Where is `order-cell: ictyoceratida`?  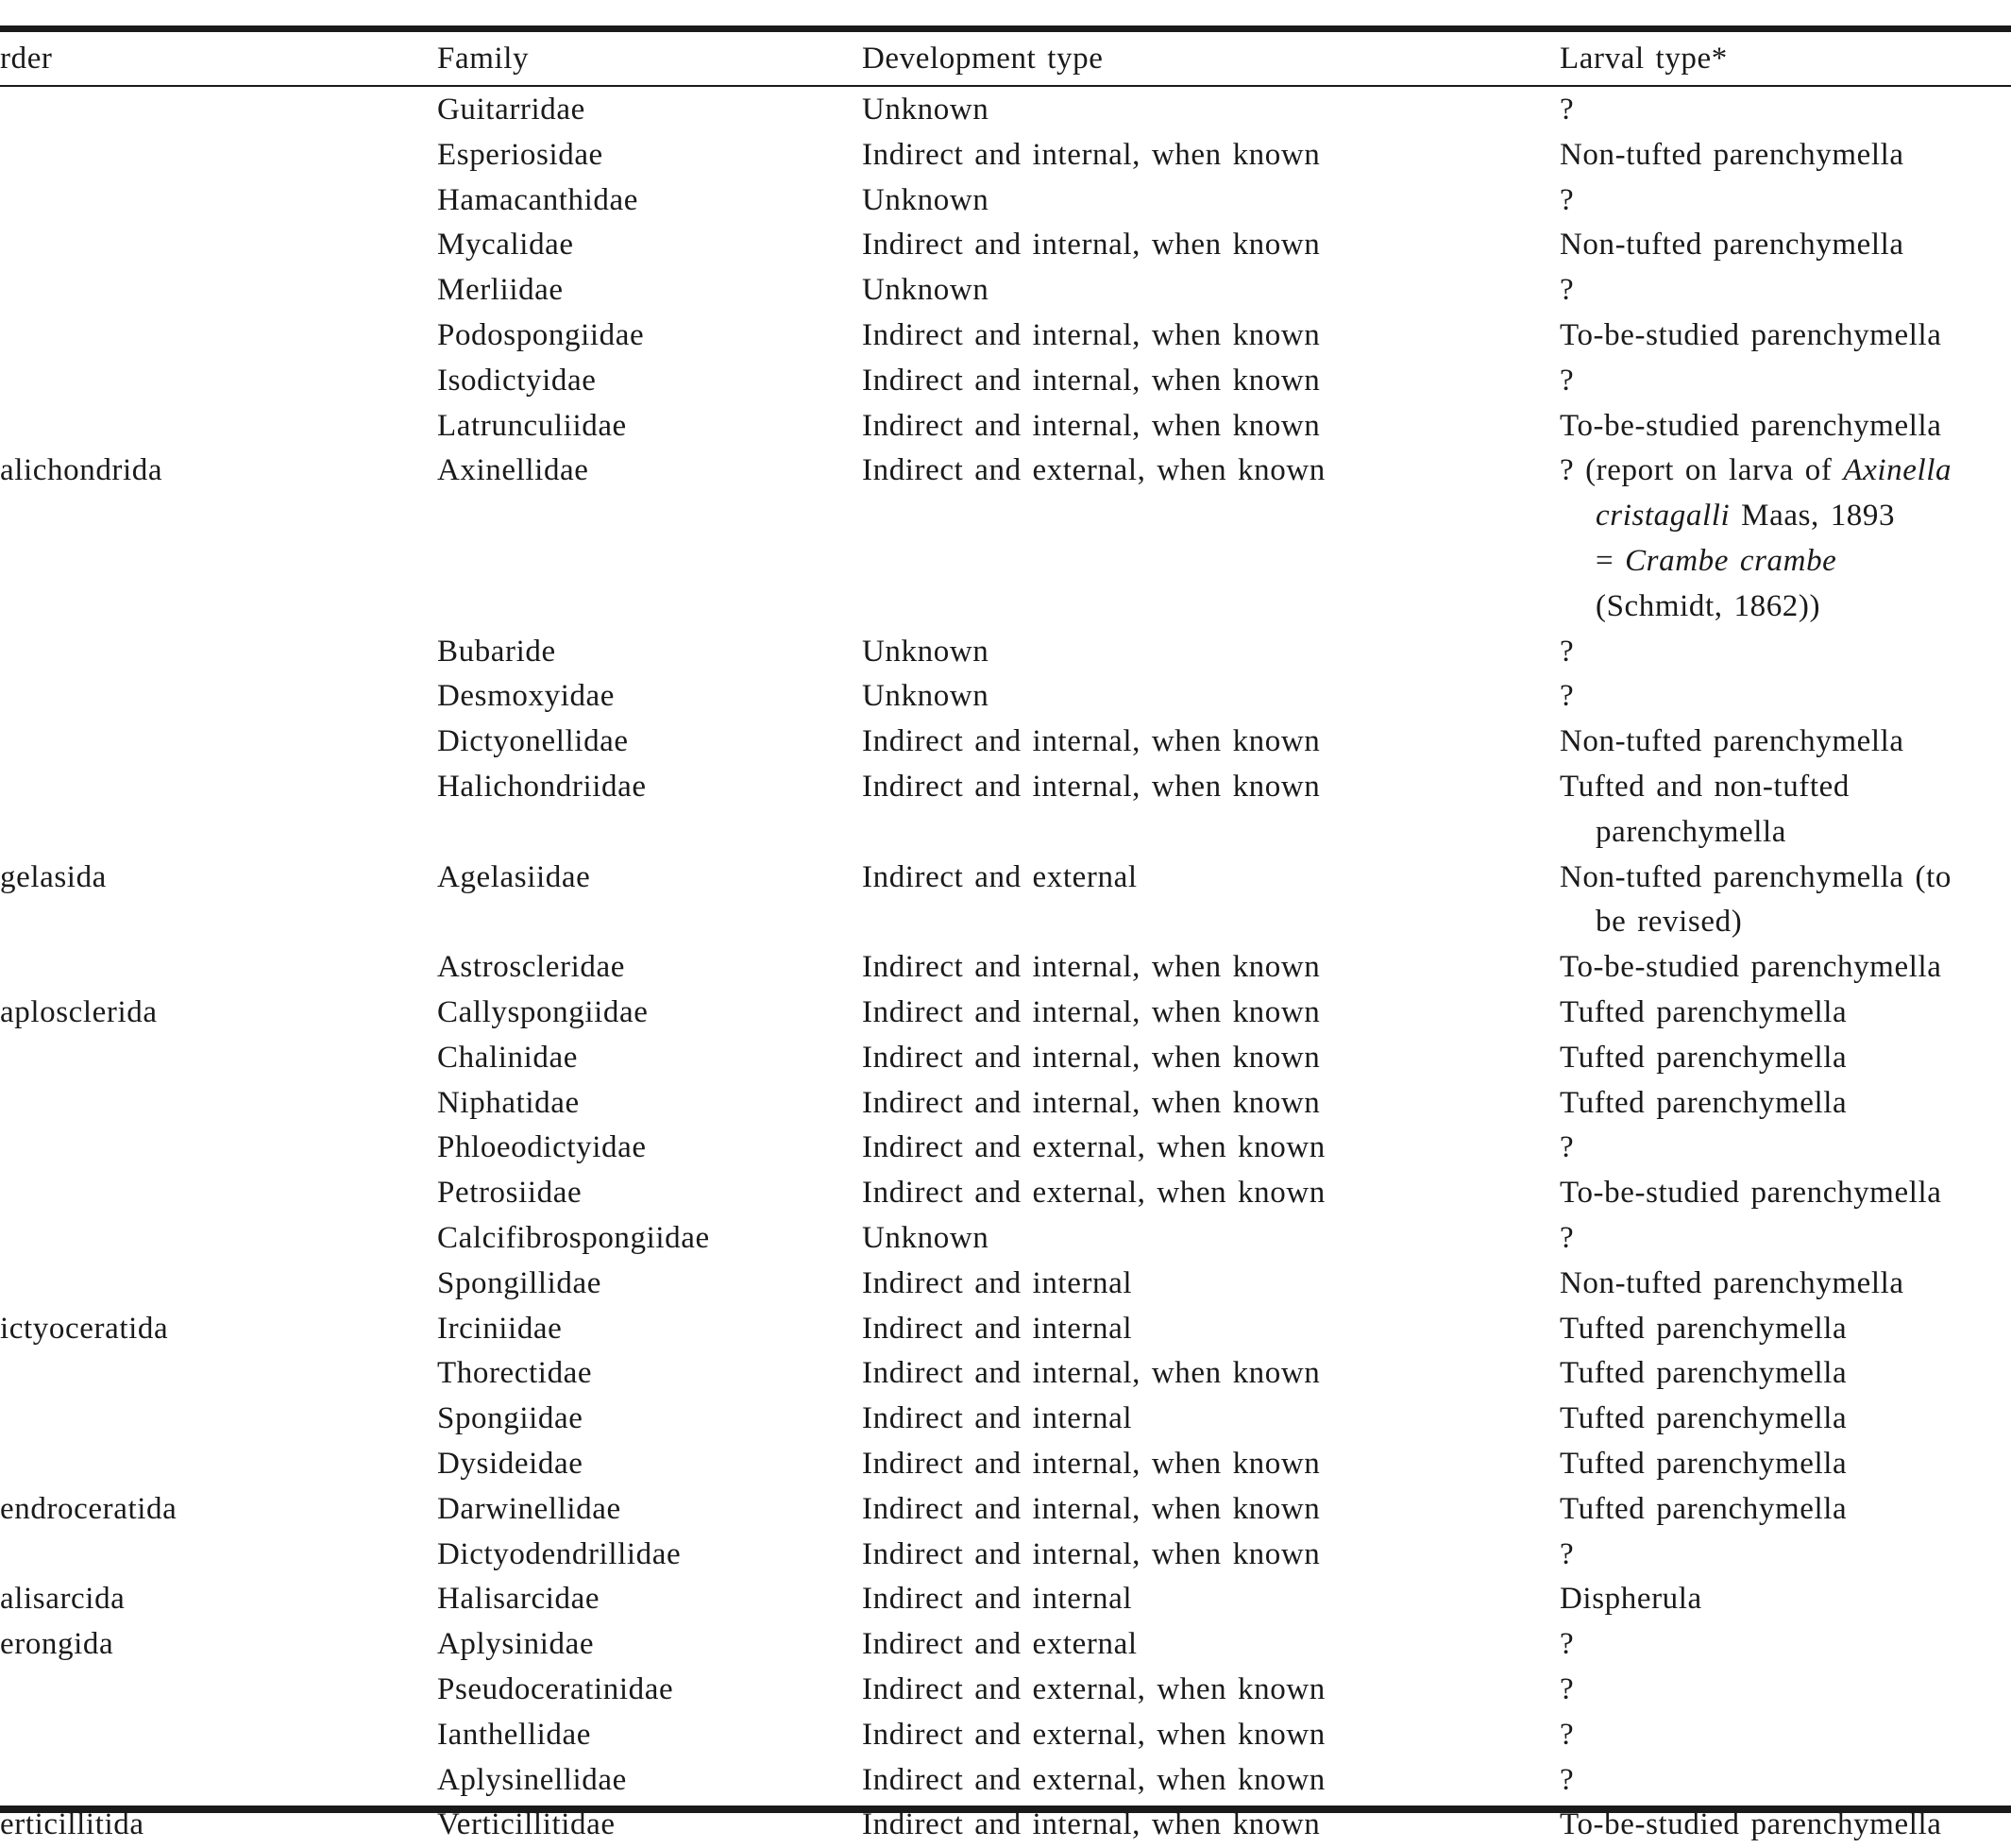
order-cell: ictyoceratida is located at coordinates (84, 1328).